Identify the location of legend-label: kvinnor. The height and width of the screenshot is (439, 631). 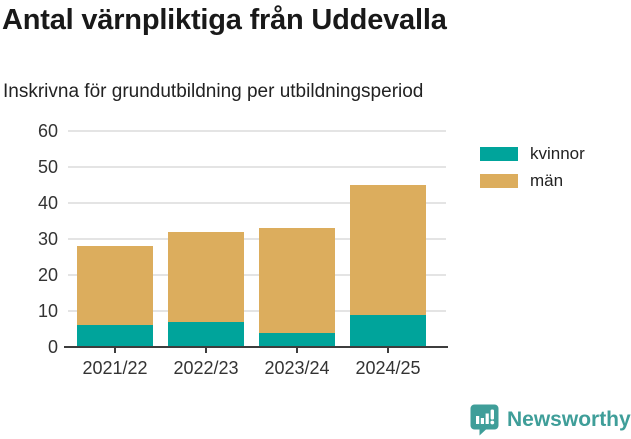
(557, 153).